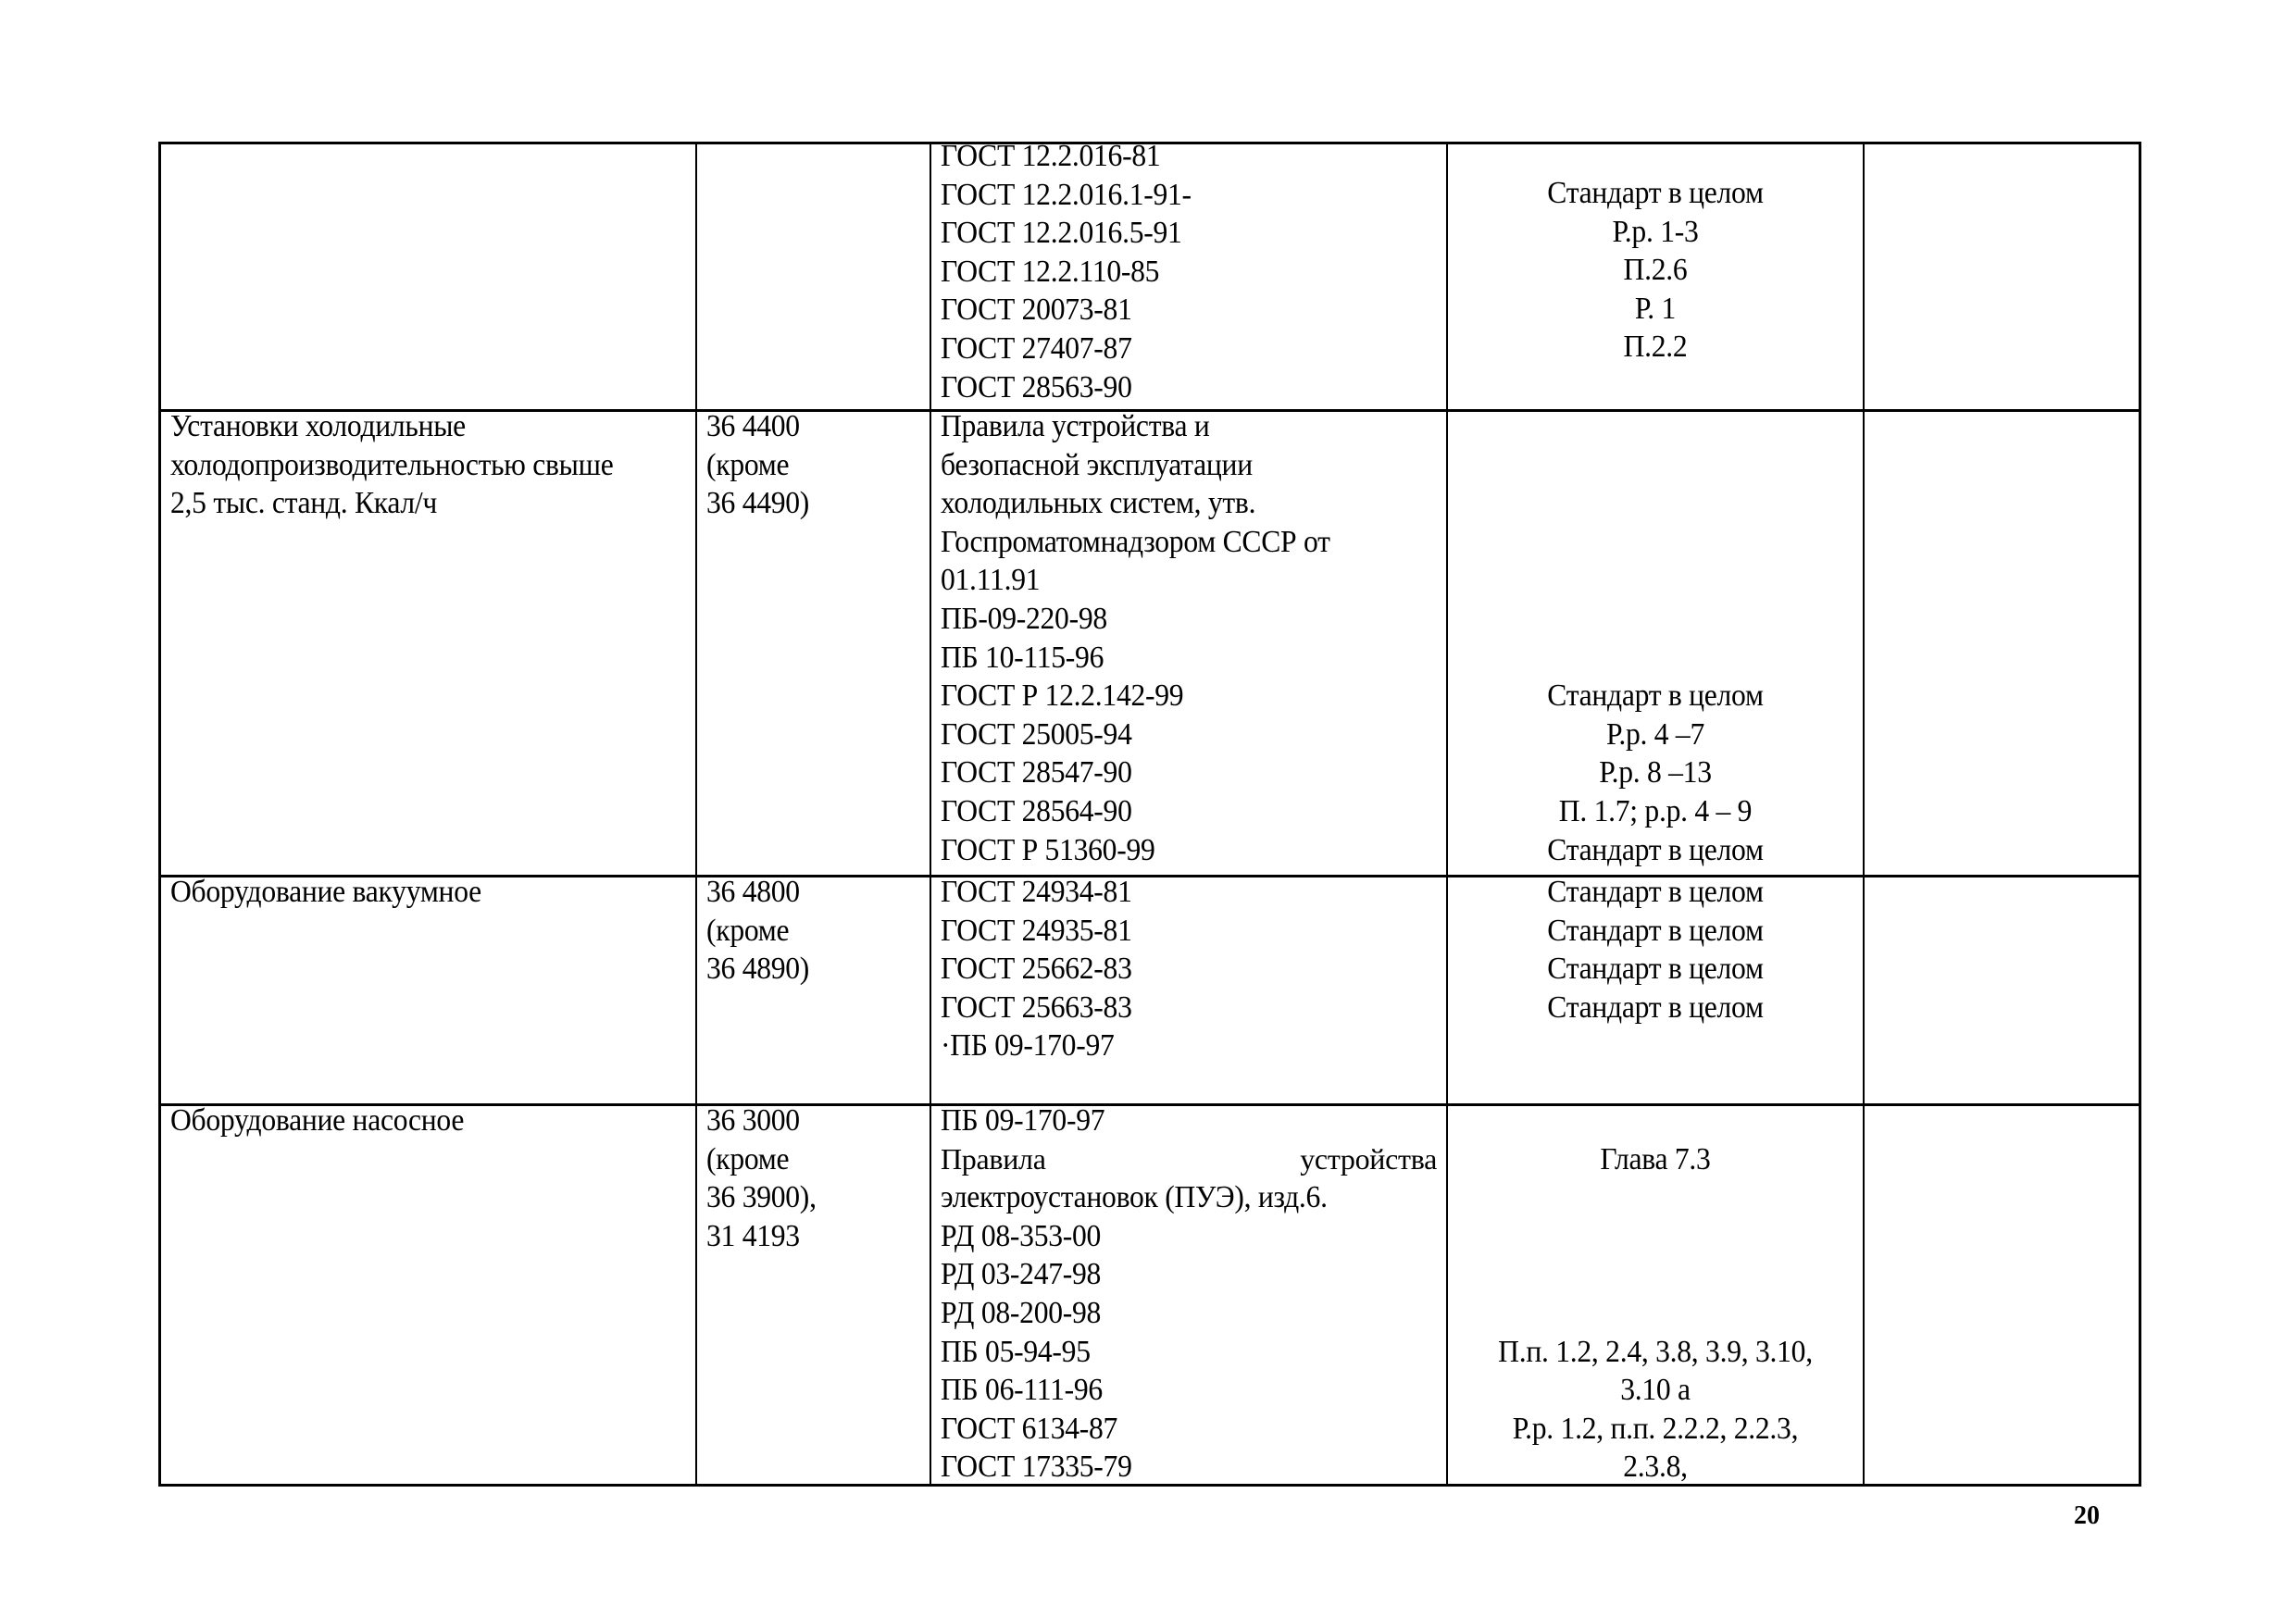  I want to click on sections-line: П. 1.7; р.р. 4 – 9, so click(1655, 810).